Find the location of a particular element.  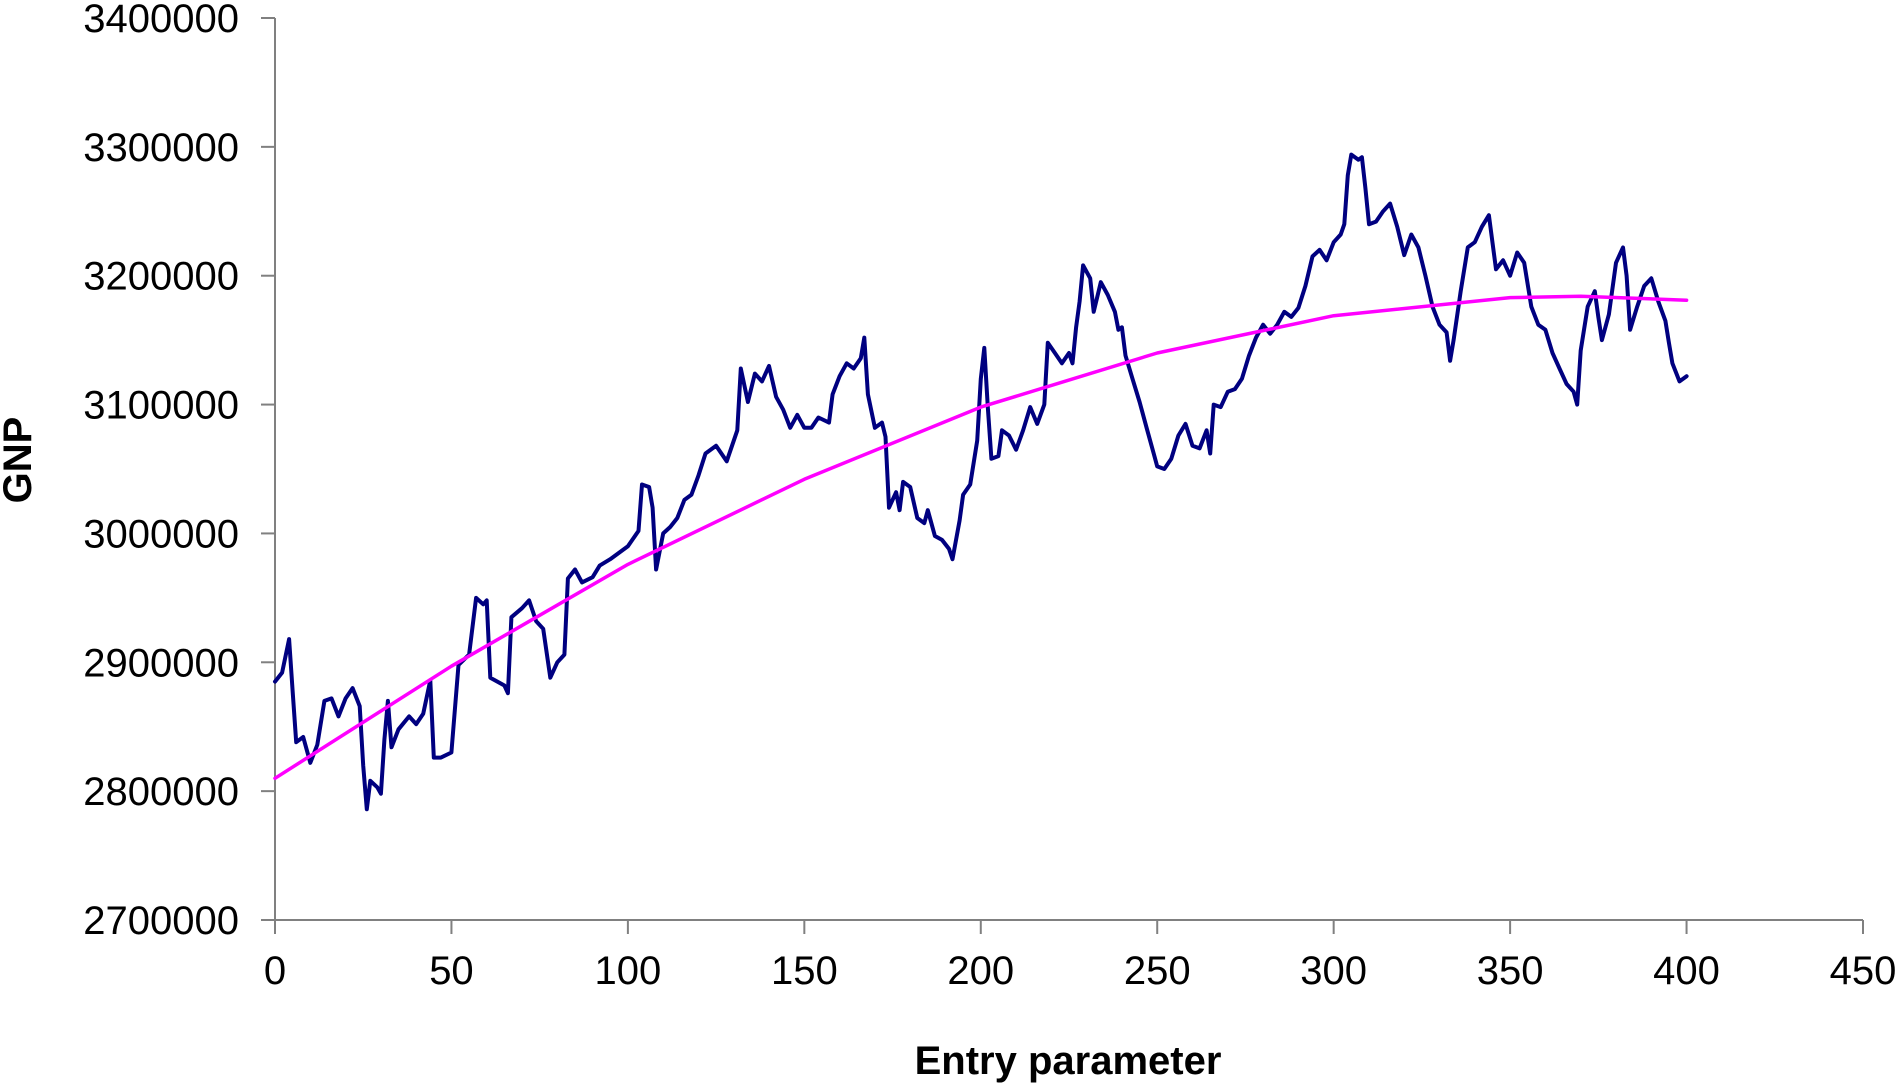

y-tick-label: 3200000 is located at coordinates (161, 277).